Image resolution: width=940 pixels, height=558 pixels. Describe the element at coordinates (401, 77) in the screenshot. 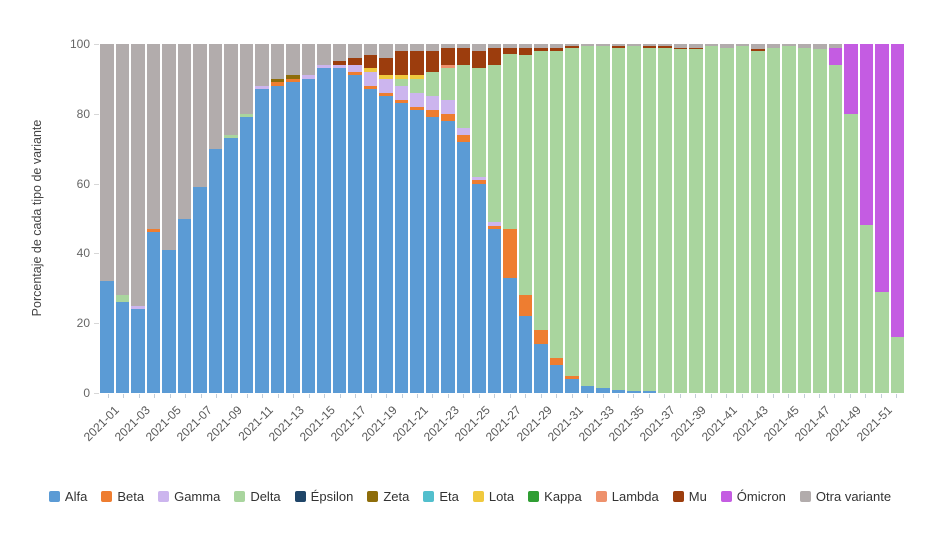

I see `segment-lota` at that location.